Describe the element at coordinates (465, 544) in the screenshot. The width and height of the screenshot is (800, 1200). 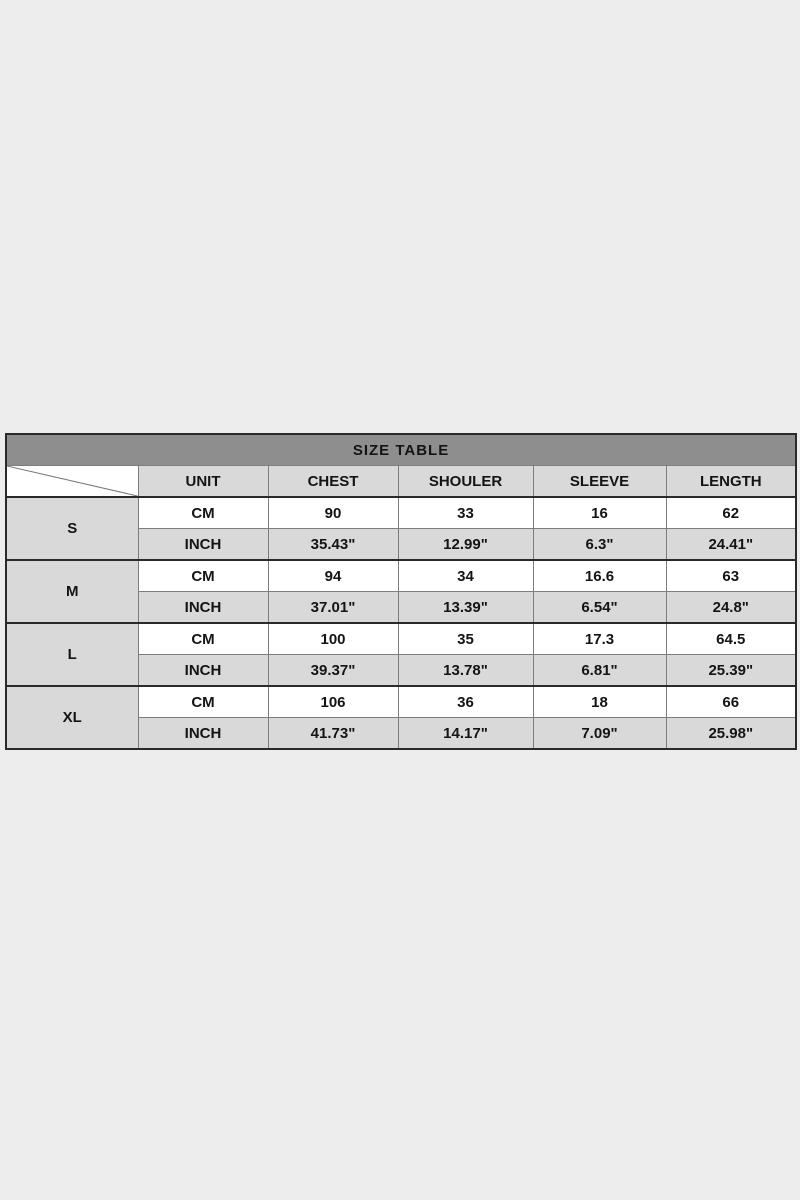
I see `value-cell: 12.99"` at that location.